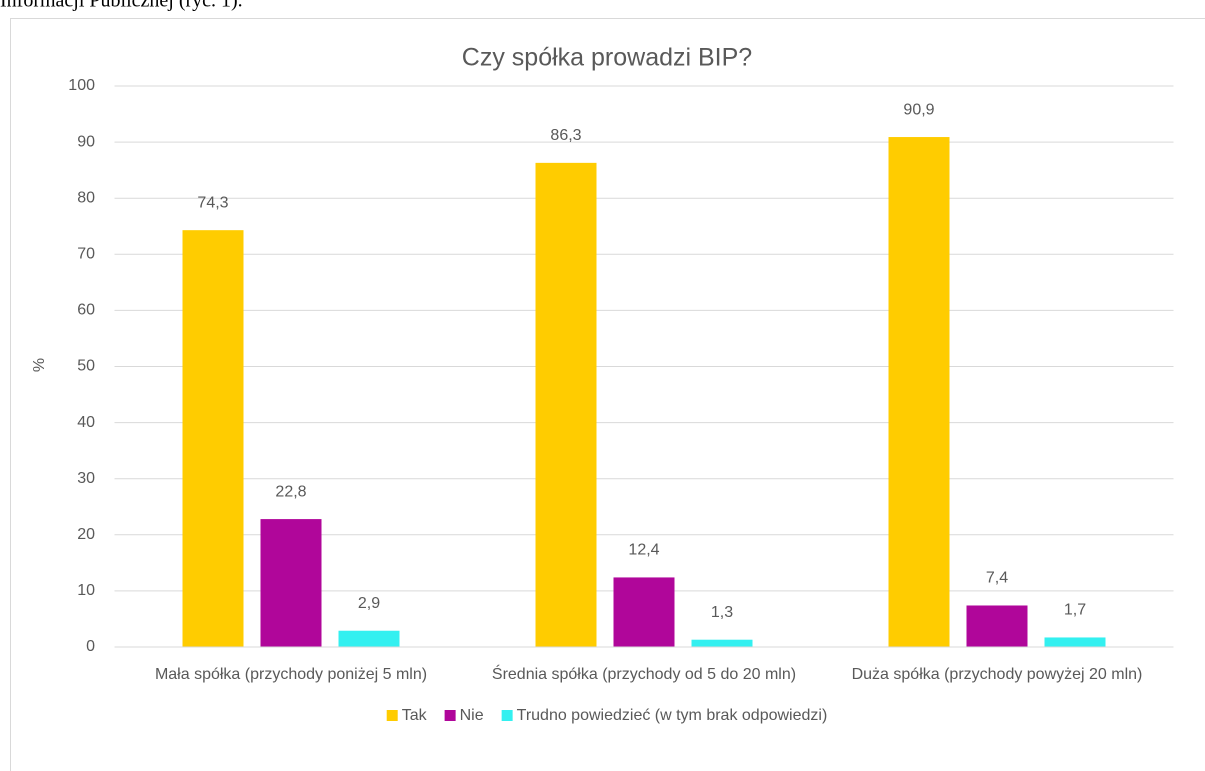 The width and height of the screenshot is (1205, 771). What do you see at coordinates (290, 491) in the screenshot?
I see `data-label: 22,8` at bounding box center [290, 491].